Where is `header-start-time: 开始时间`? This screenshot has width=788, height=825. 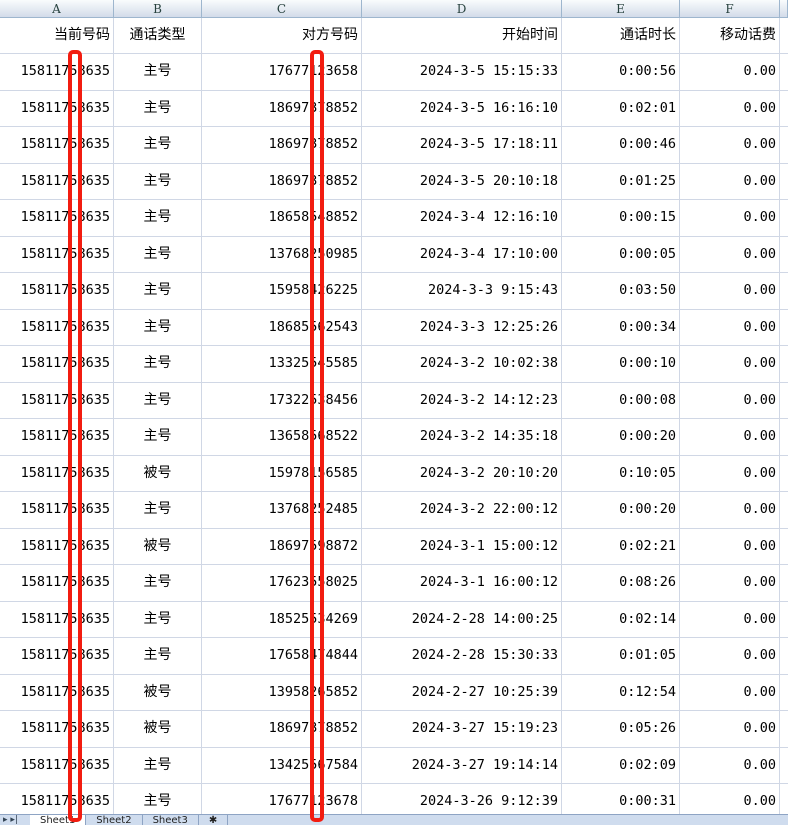 header-start-time: 开始时间 is located at coordinates (462, 35).